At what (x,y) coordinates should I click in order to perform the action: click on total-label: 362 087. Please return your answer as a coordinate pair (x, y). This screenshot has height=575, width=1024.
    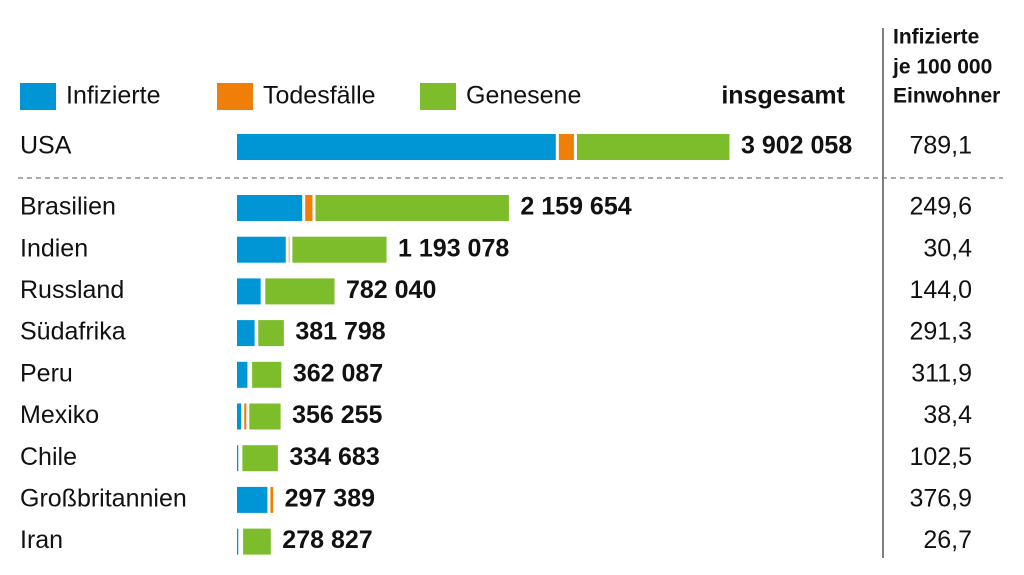
    Looking at the image, I should click on (338, 373).